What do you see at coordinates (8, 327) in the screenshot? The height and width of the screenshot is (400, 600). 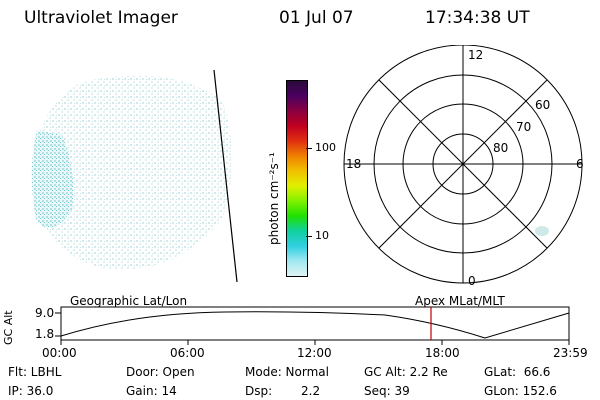 I see `gc-alt-axis-label: GC Alt` at bounding box center [8, 327].